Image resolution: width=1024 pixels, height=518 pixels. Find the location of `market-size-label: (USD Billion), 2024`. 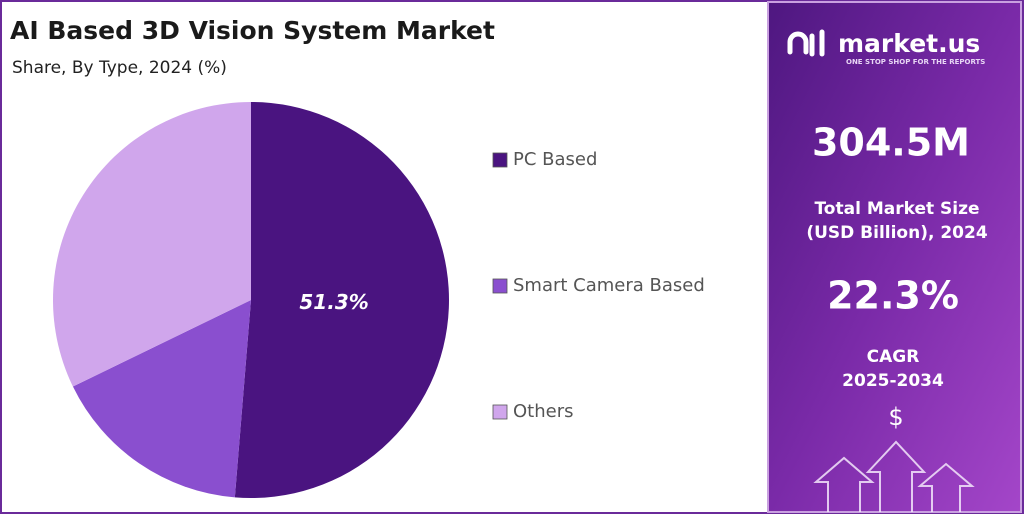

market-size-label: (USD Billion), 2024 is located at coordinates (897, 233).